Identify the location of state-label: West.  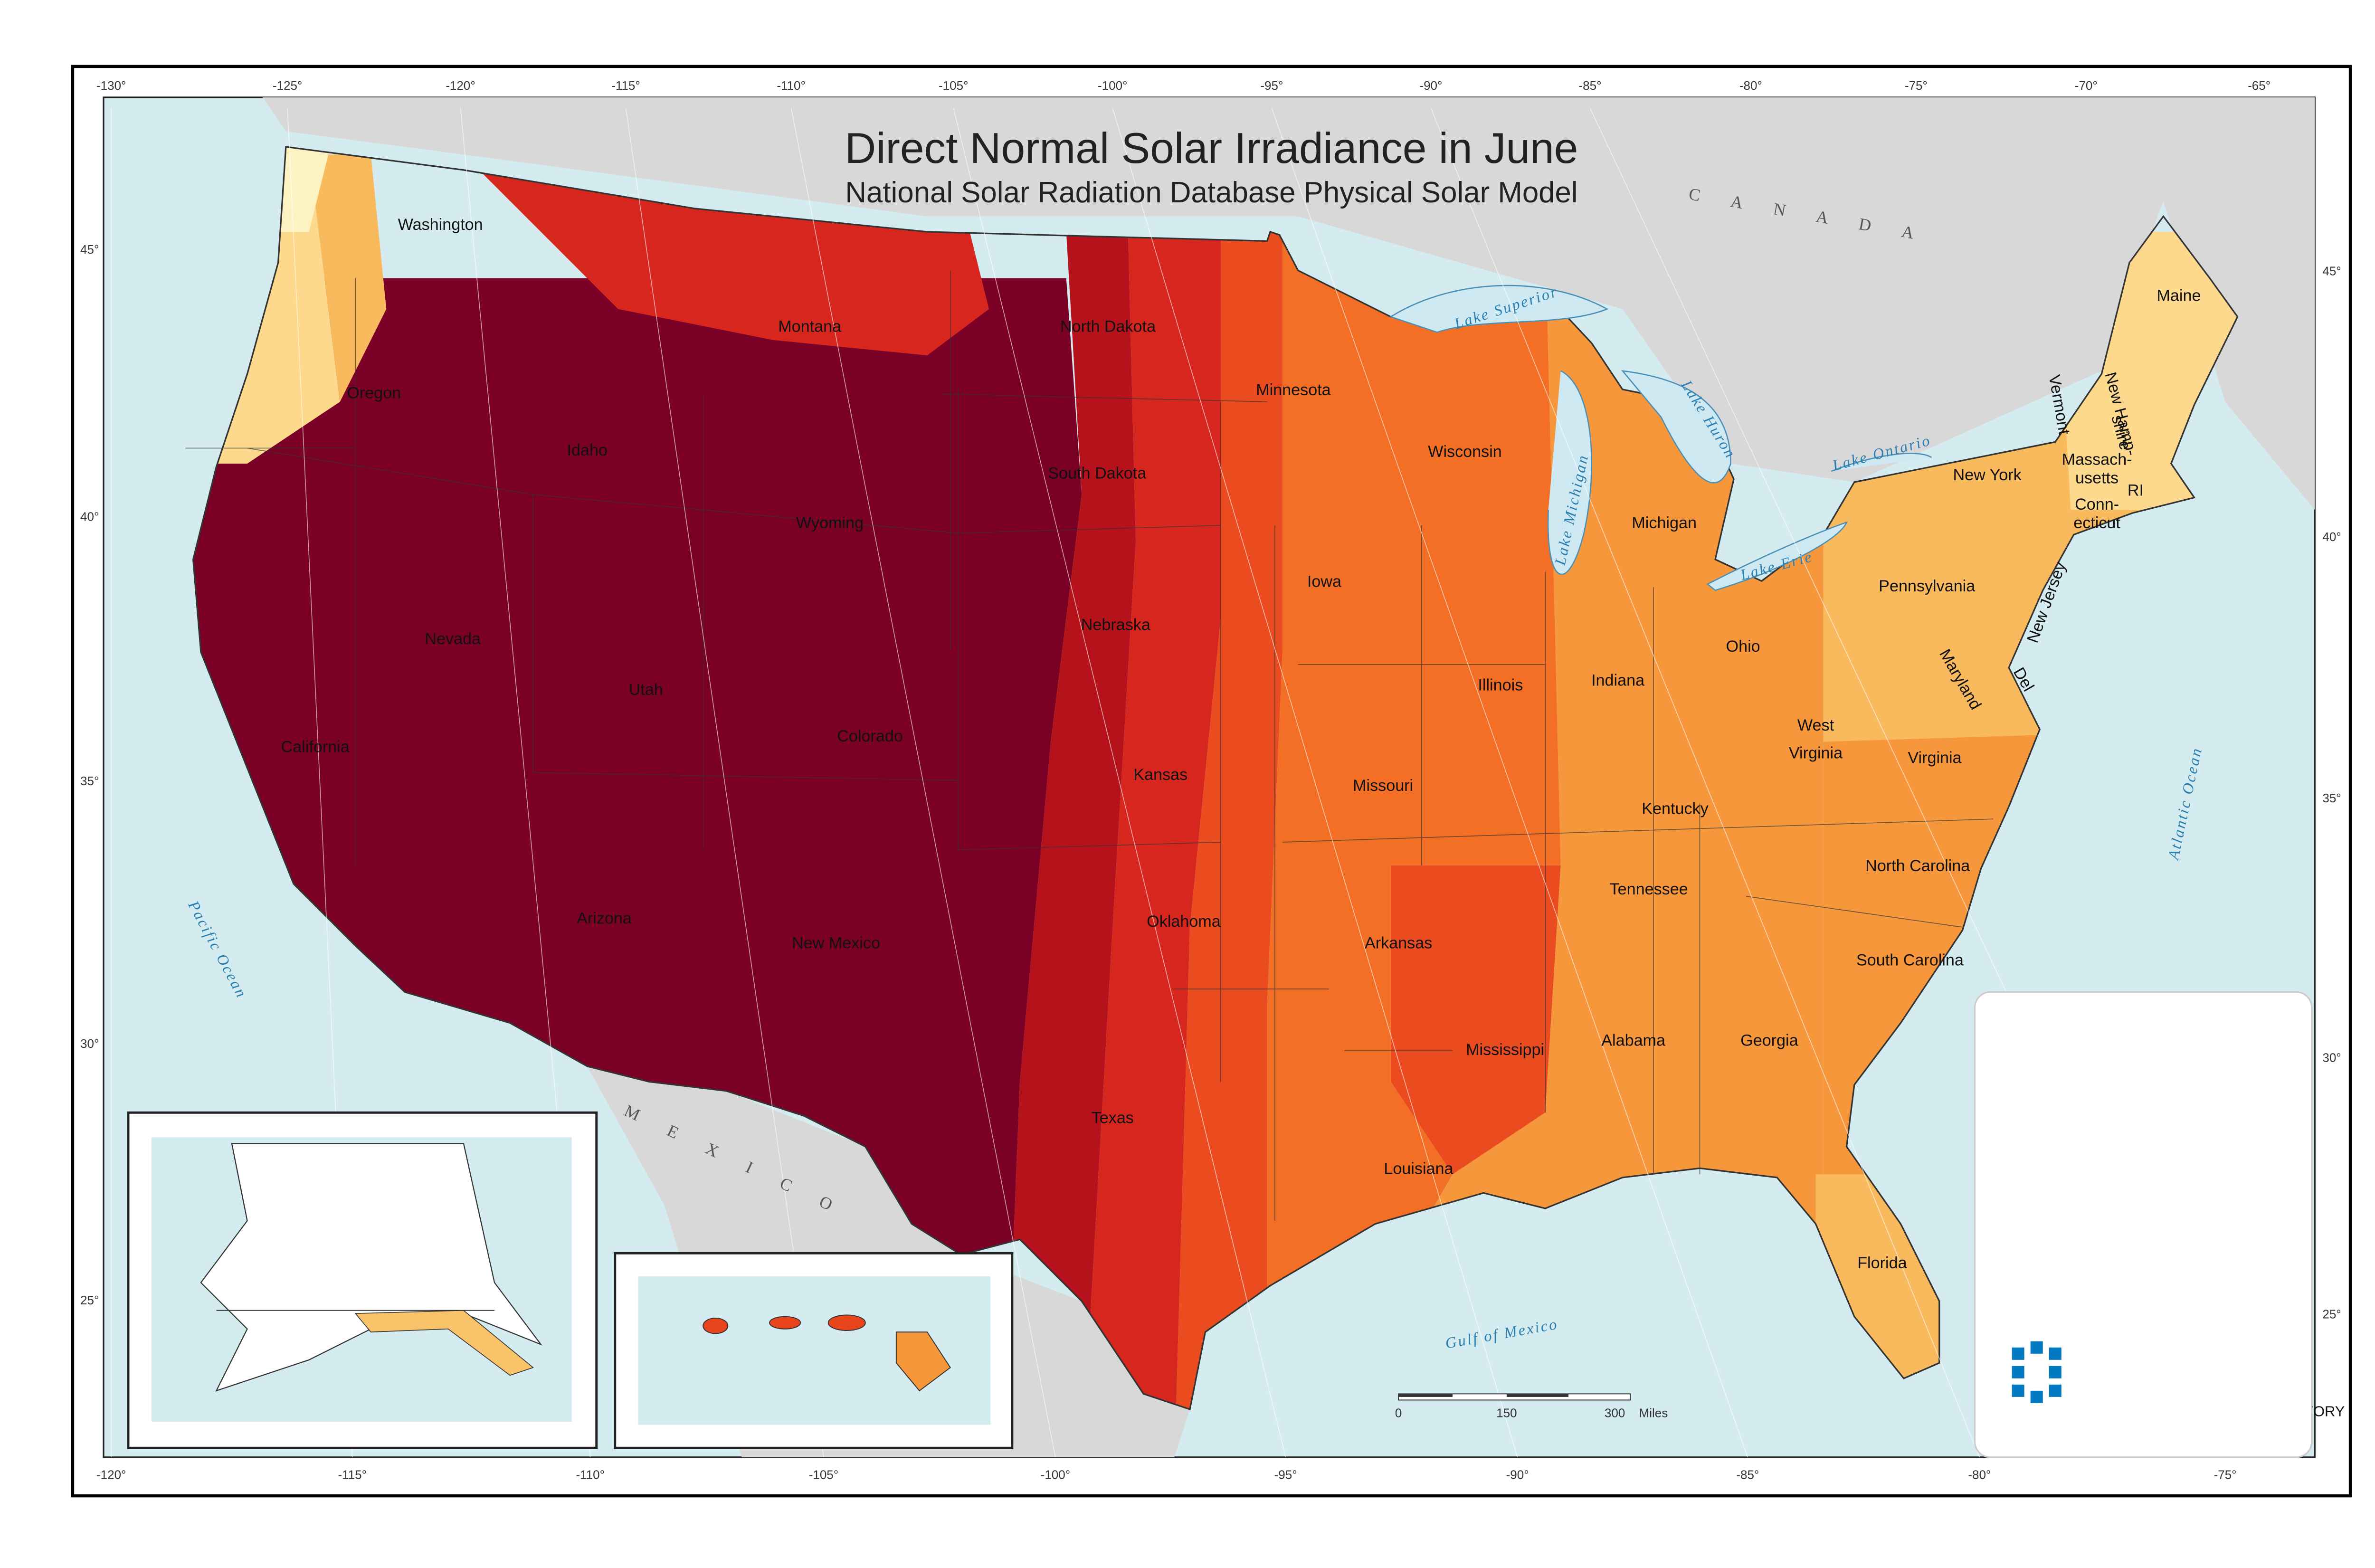
(1815, 725).